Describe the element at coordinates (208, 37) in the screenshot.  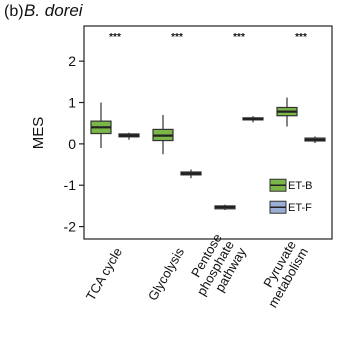
I see `significance-labels: *** *** *** ***` at that location.